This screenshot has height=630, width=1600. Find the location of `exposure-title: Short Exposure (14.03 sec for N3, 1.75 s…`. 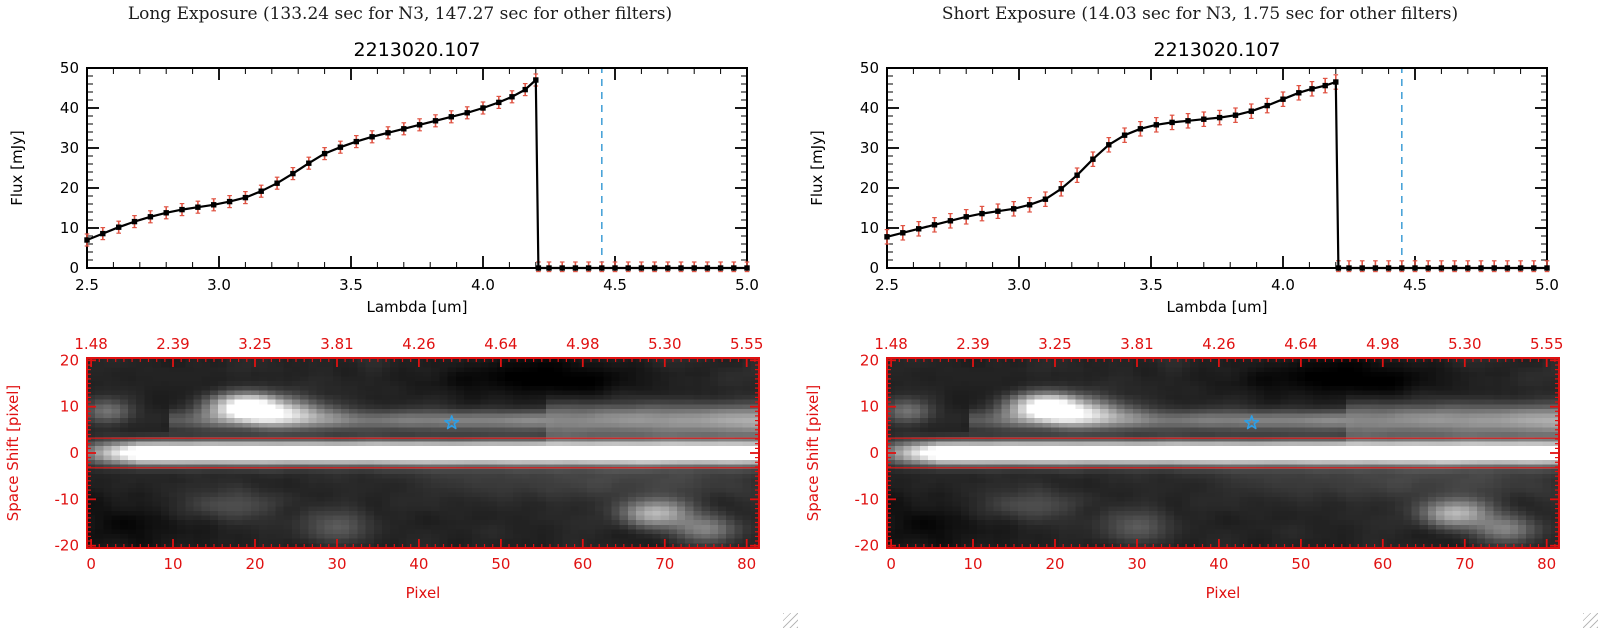

exposure-title: Short Exposure (14.03 sec for N3, 1.75 s… is located at coordinates (1200, 14).